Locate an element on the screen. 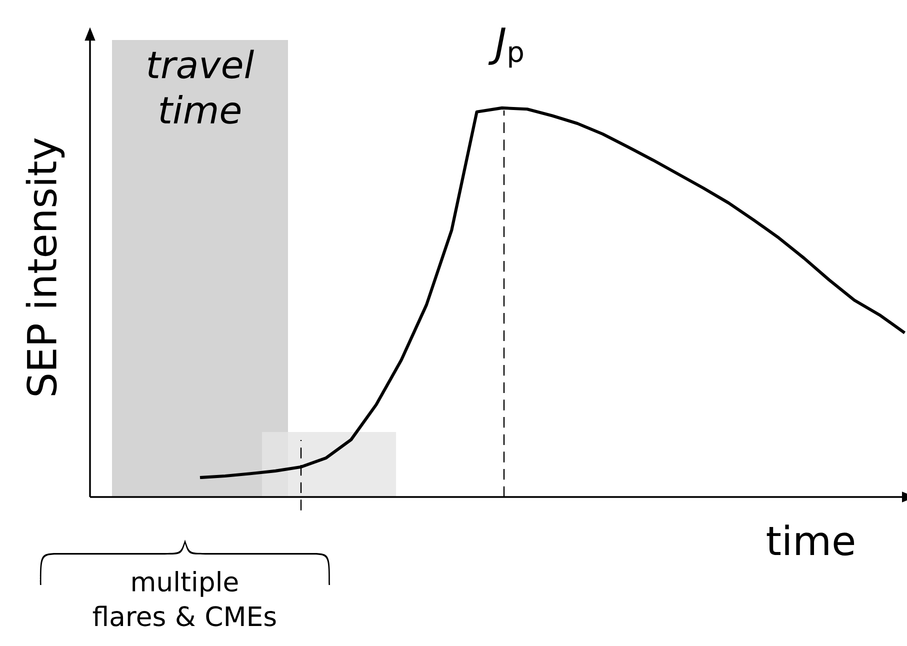  x-axis-title: time is located at coordinates (810, 540).